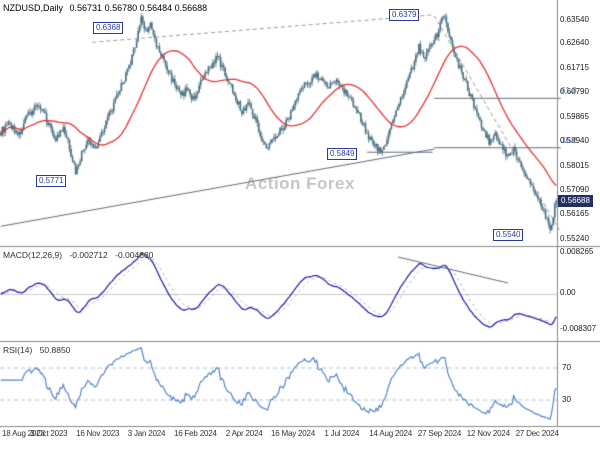 The width and height of the screenshot is (600, 450). Describe the element at coordinates (574, 43) in the screenshot. I see `price-axis-label: 0.62640` at that location.